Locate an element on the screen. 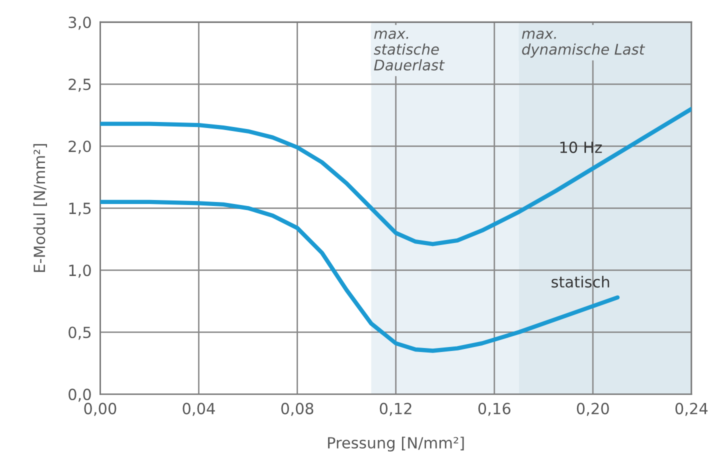  x-tick-label: 0,04 is located at coordinates (198, 409).